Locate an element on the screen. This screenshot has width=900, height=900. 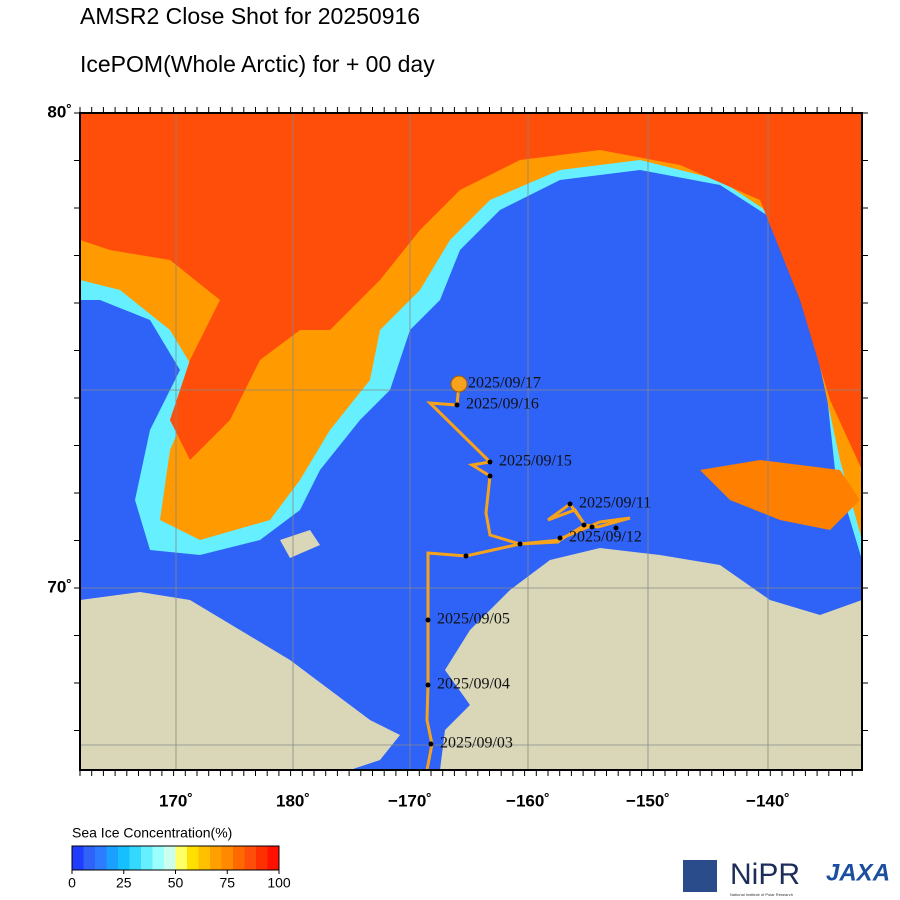
colorbar-tick-label: 75 is located at coordinates (227, 883).